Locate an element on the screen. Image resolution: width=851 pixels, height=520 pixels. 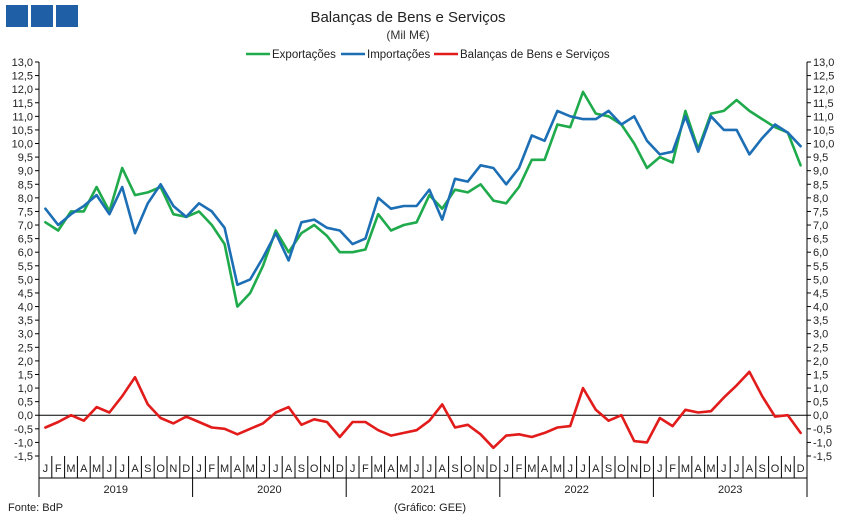
logo is located at coordinates (42, 16).